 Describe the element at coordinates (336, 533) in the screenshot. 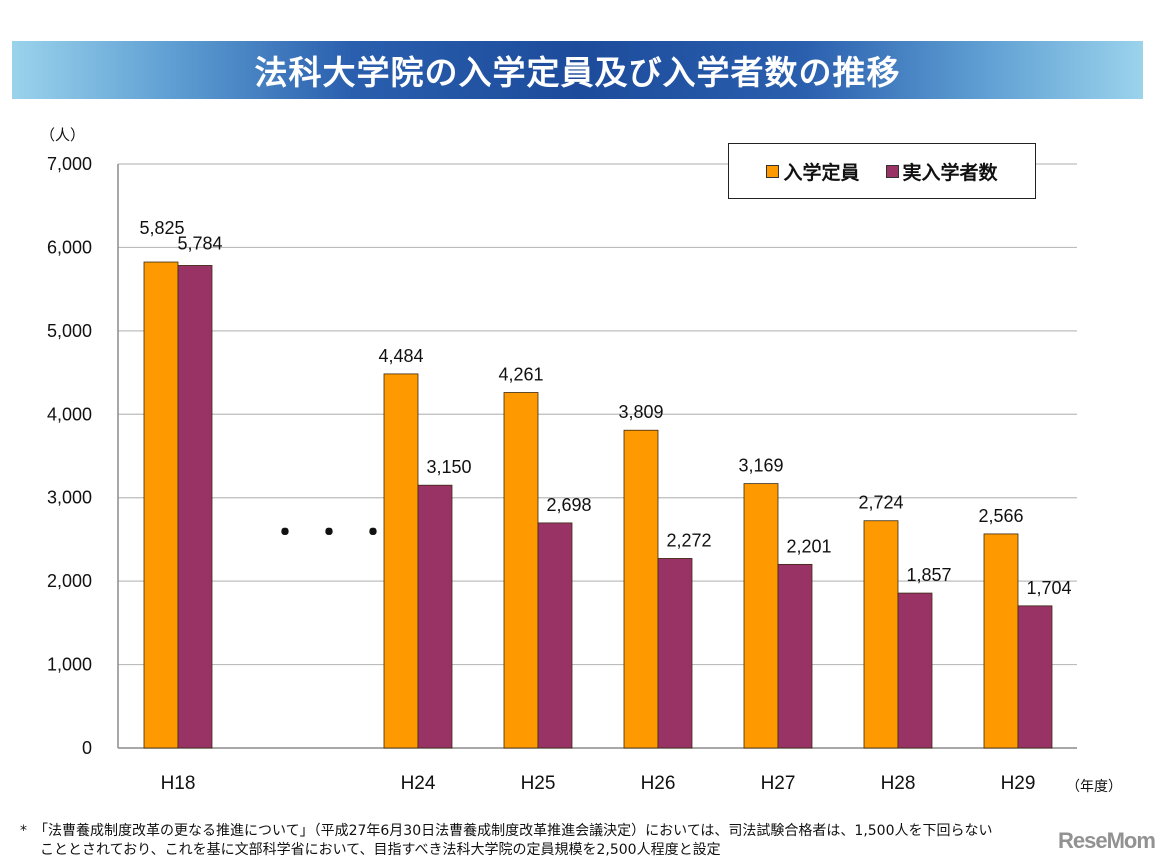

I see `omitted-years-ellipsis: ・・・` at that location.